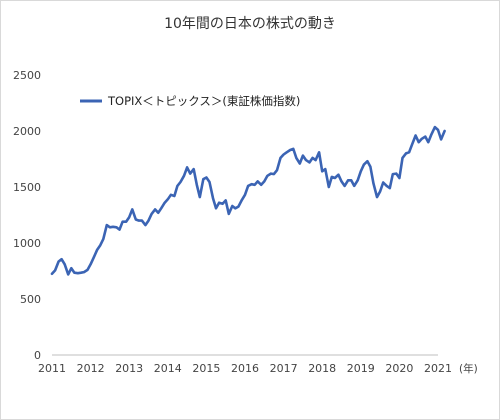 This screenshot has height=420, width=500. What do you see at coordinates (468, 368) in the screenshot?
I see `x-axis-unit: (年)` at bounding box center [468, 368].